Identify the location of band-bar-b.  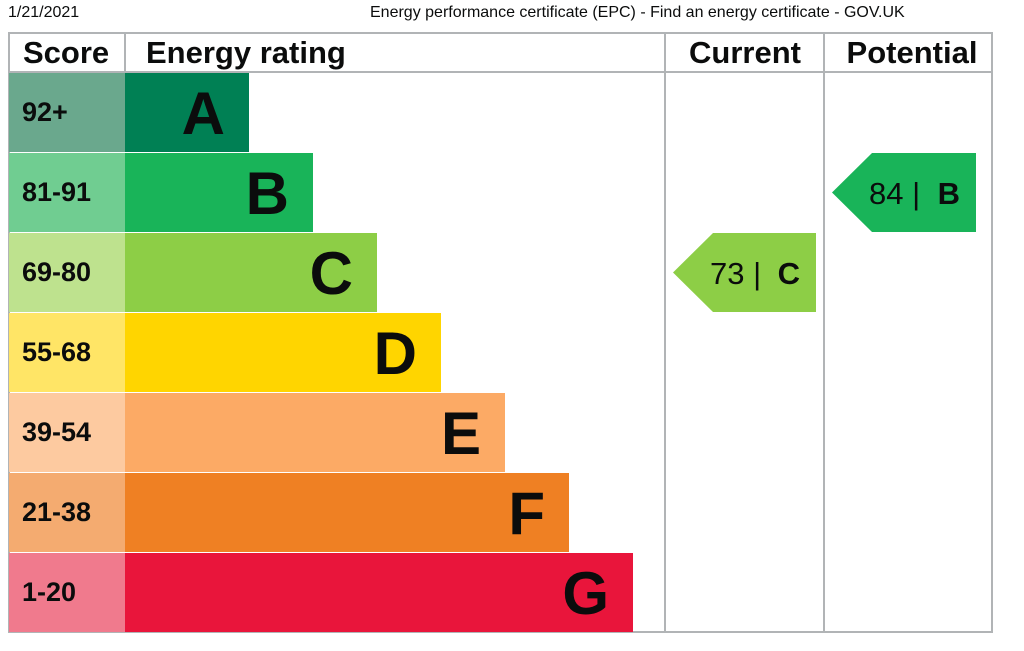
(219, 192).